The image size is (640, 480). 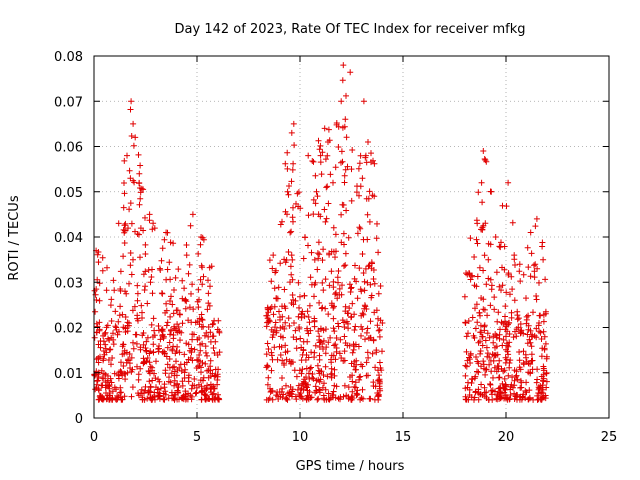 I want to click on y-axis-label: ROTI / TECUs, so click(x=14, y=237).